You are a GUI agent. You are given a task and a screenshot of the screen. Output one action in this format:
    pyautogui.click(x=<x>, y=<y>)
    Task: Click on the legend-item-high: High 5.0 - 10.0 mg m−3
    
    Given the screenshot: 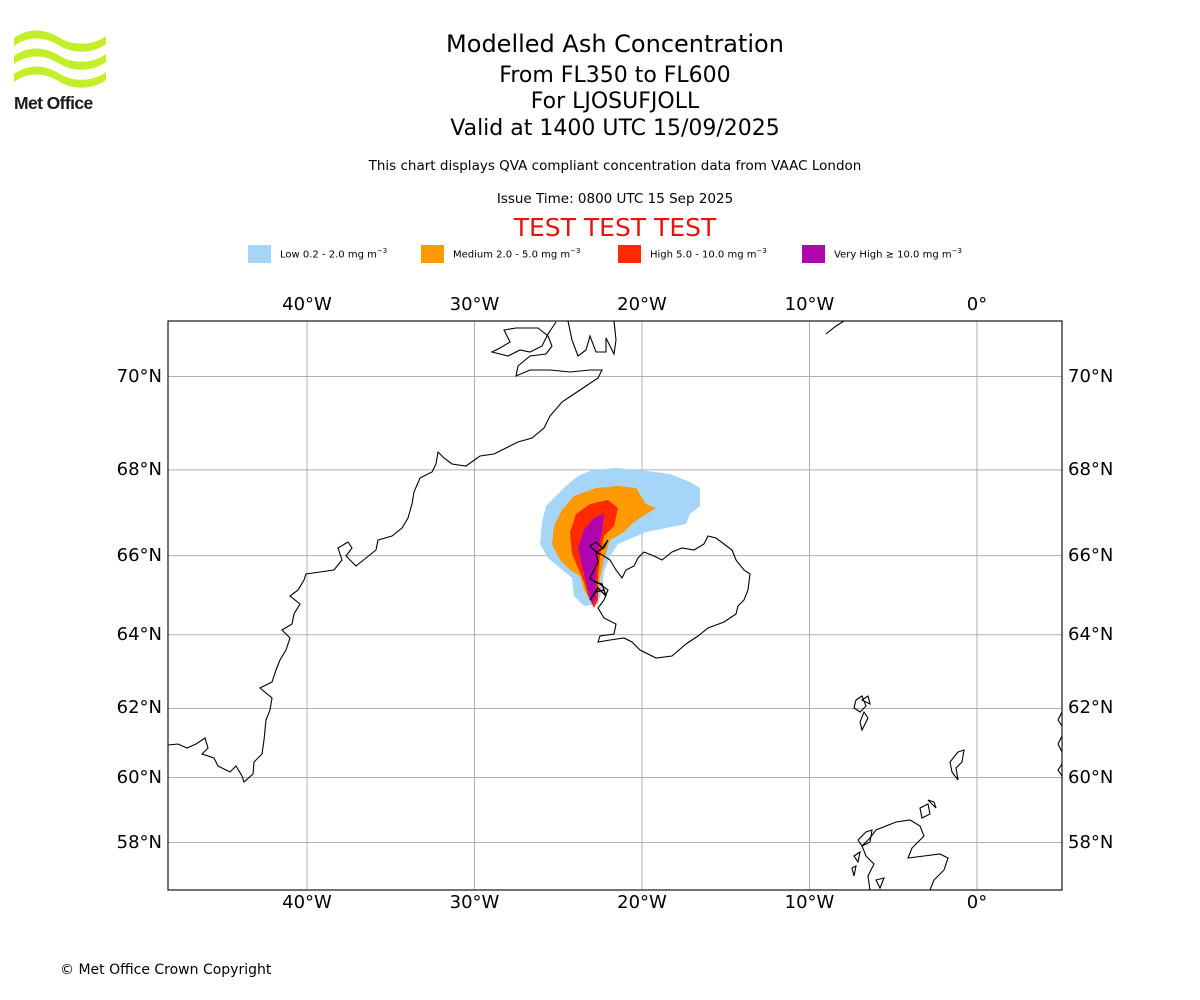 What is the action you would take?
    pyautogui.click(x=692, y=253)
    